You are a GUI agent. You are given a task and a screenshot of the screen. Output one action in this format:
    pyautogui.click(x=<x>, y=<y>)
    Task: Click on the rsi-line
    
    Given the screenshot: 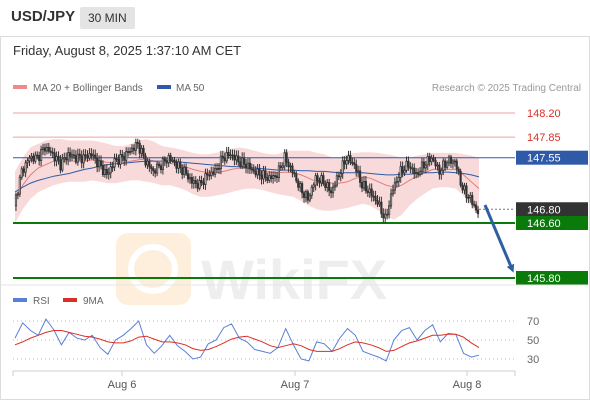 What is the action you would take?
    pyautogui.click(x=247, y=340)
    